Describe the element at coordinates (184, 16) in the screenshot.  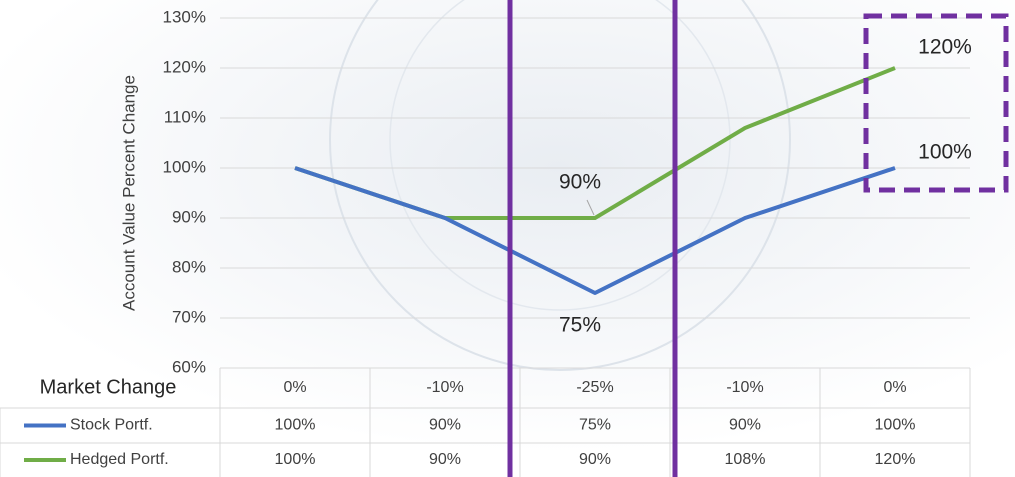
I see `y-tick-label: 130%` at that location.